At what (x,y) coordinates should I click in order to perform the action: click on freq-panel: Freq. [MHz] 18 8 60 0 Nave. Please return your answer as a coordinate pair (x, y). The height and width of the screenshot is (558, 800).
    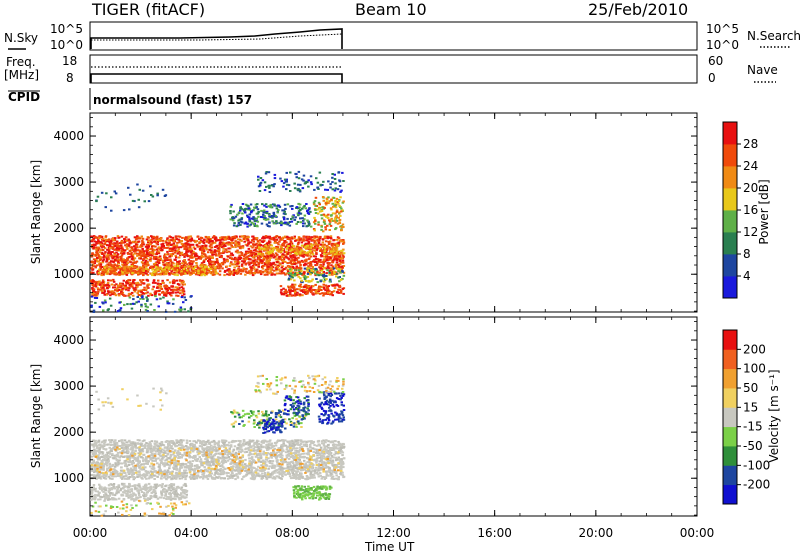
    Looking at the image, I should click on (391, 69).